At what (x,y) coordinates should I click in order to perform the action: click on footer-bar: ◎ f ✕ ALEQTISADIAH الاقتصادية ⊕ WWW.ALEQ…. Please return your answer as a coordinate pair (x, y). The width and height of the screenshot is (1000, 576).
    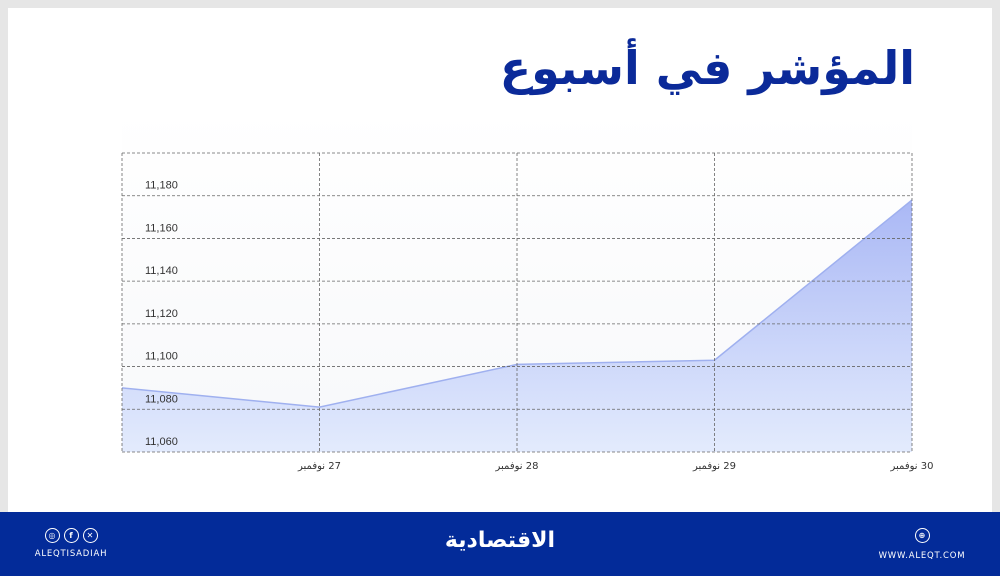
    Looking at the image, I should click on (500, 544).